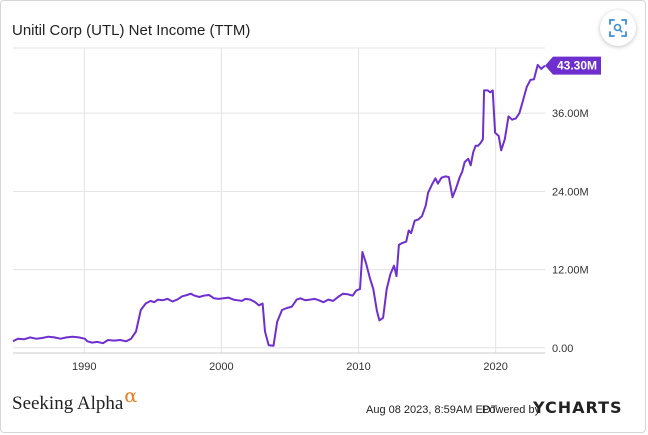 The height and width of the screenshot is (435, 648). Describe the element at coordinates (570, 192) in the screenshot. I see `y-tick-label: 24.00M` at that location.